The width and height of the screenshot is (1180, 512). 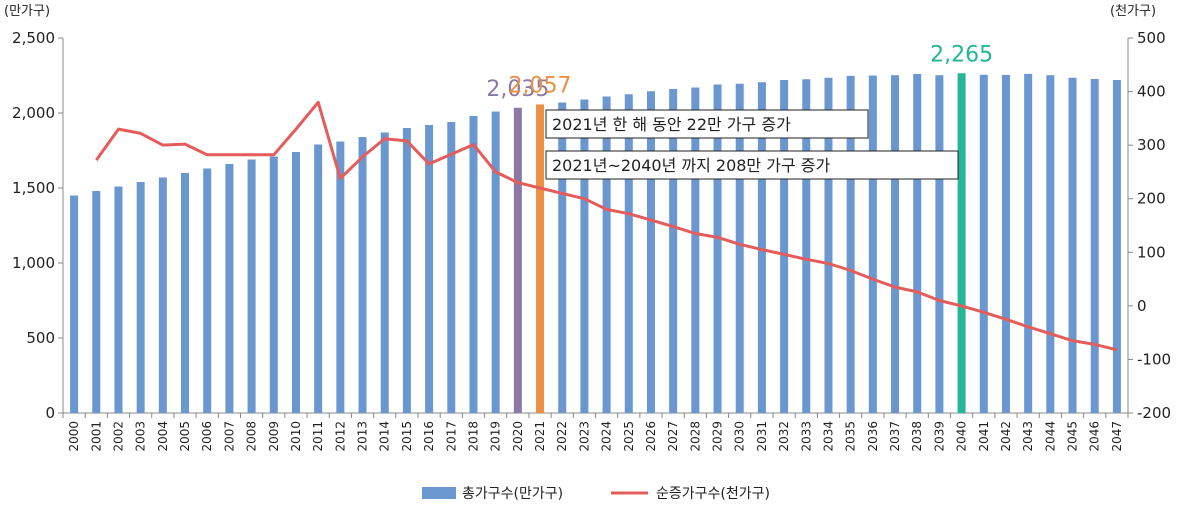 What do you see at coordinates (33, 263) in the screenshot?
I see `left-tick-label: 1,000` at bounding box center [33, 263].